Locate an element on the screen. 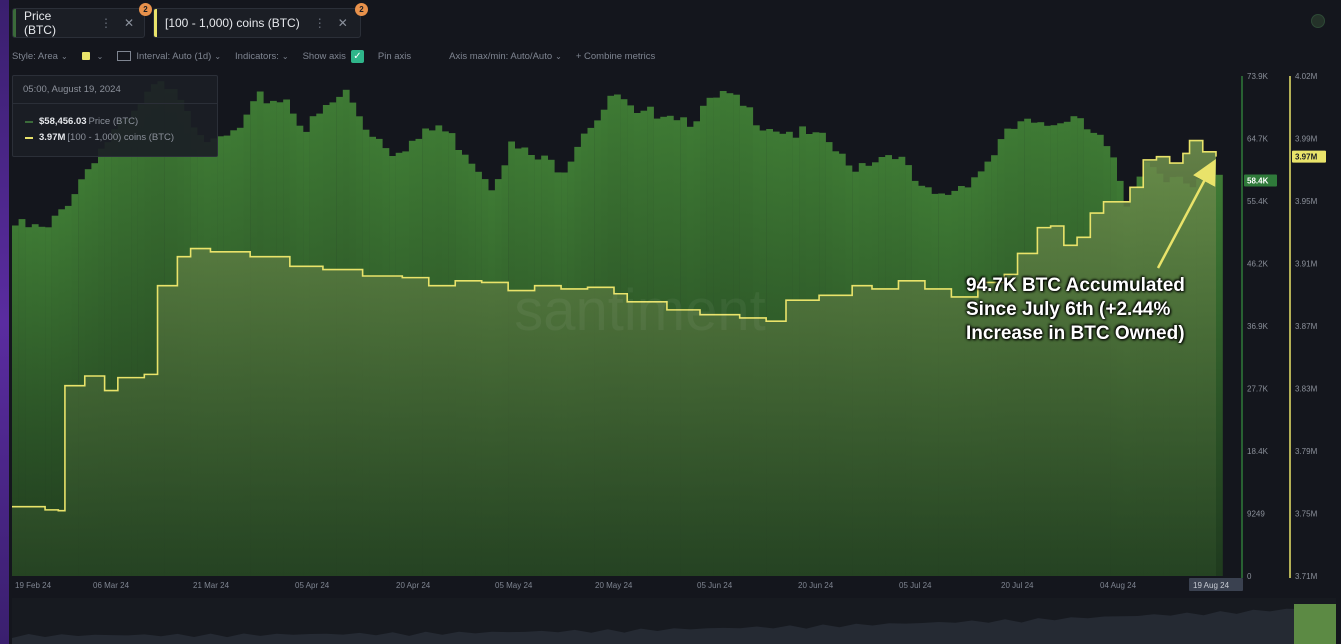 The height and width of the screenshot is (644, 1341). color-swatch is located at coordinates (85, 56).